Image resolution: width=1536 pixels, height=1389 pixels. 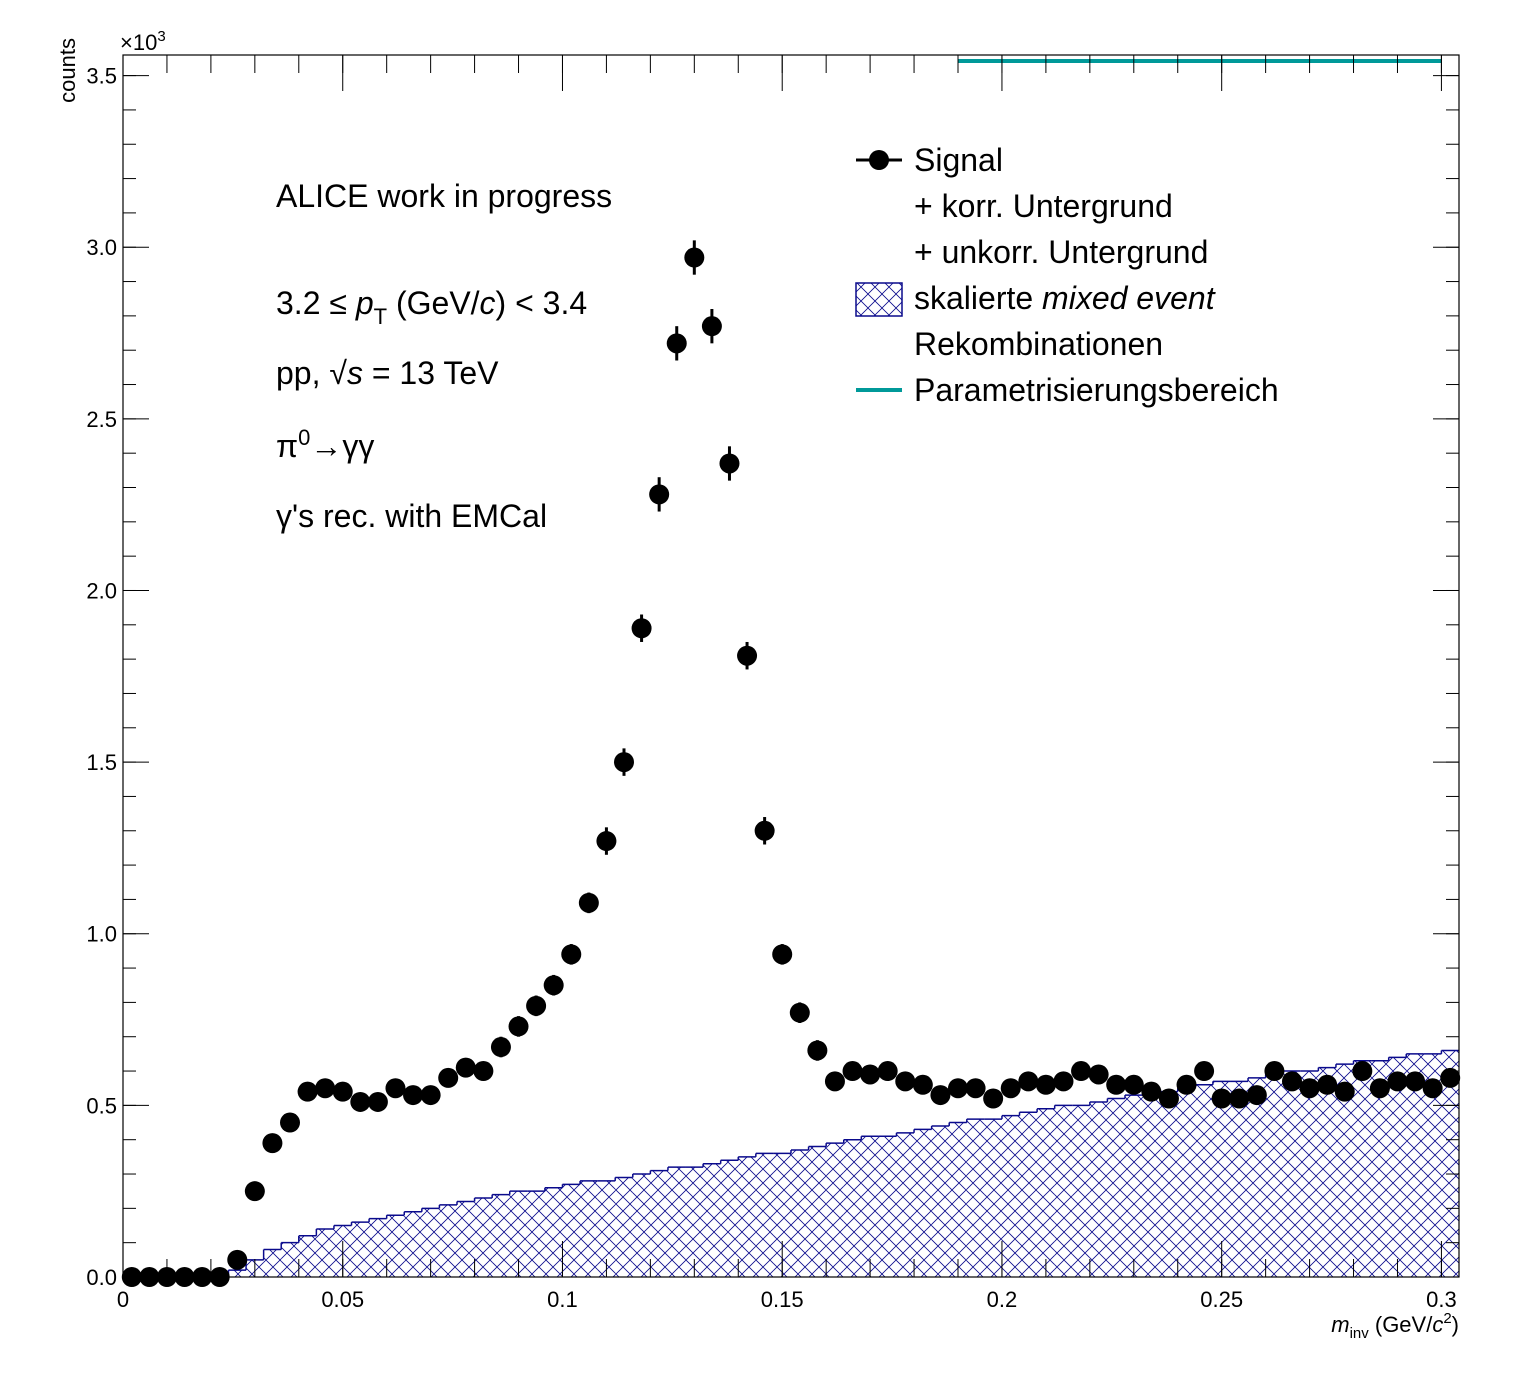 I want to click on x-tick-label: 0.25, so click(x=1221, y=1299).